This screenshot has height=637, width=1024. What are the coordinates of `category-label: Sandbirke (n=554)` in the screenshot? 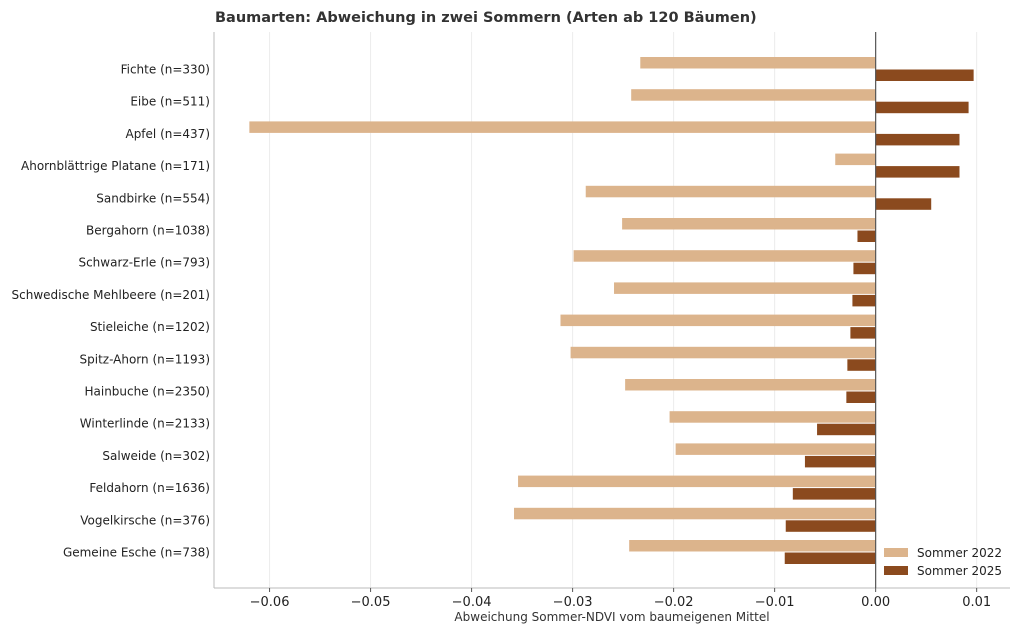 It's located at (153, 198).